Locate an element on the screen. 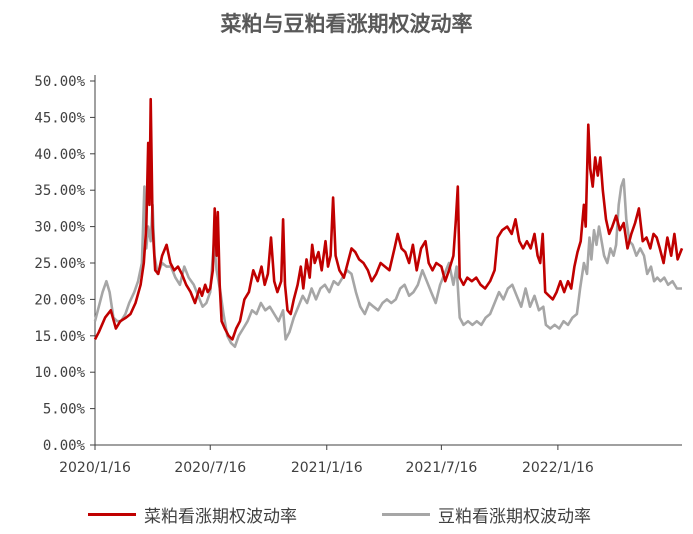 This screenshot has width=693, height=534. y-tick-label: 25.00% is located at coordinates (59, 264).